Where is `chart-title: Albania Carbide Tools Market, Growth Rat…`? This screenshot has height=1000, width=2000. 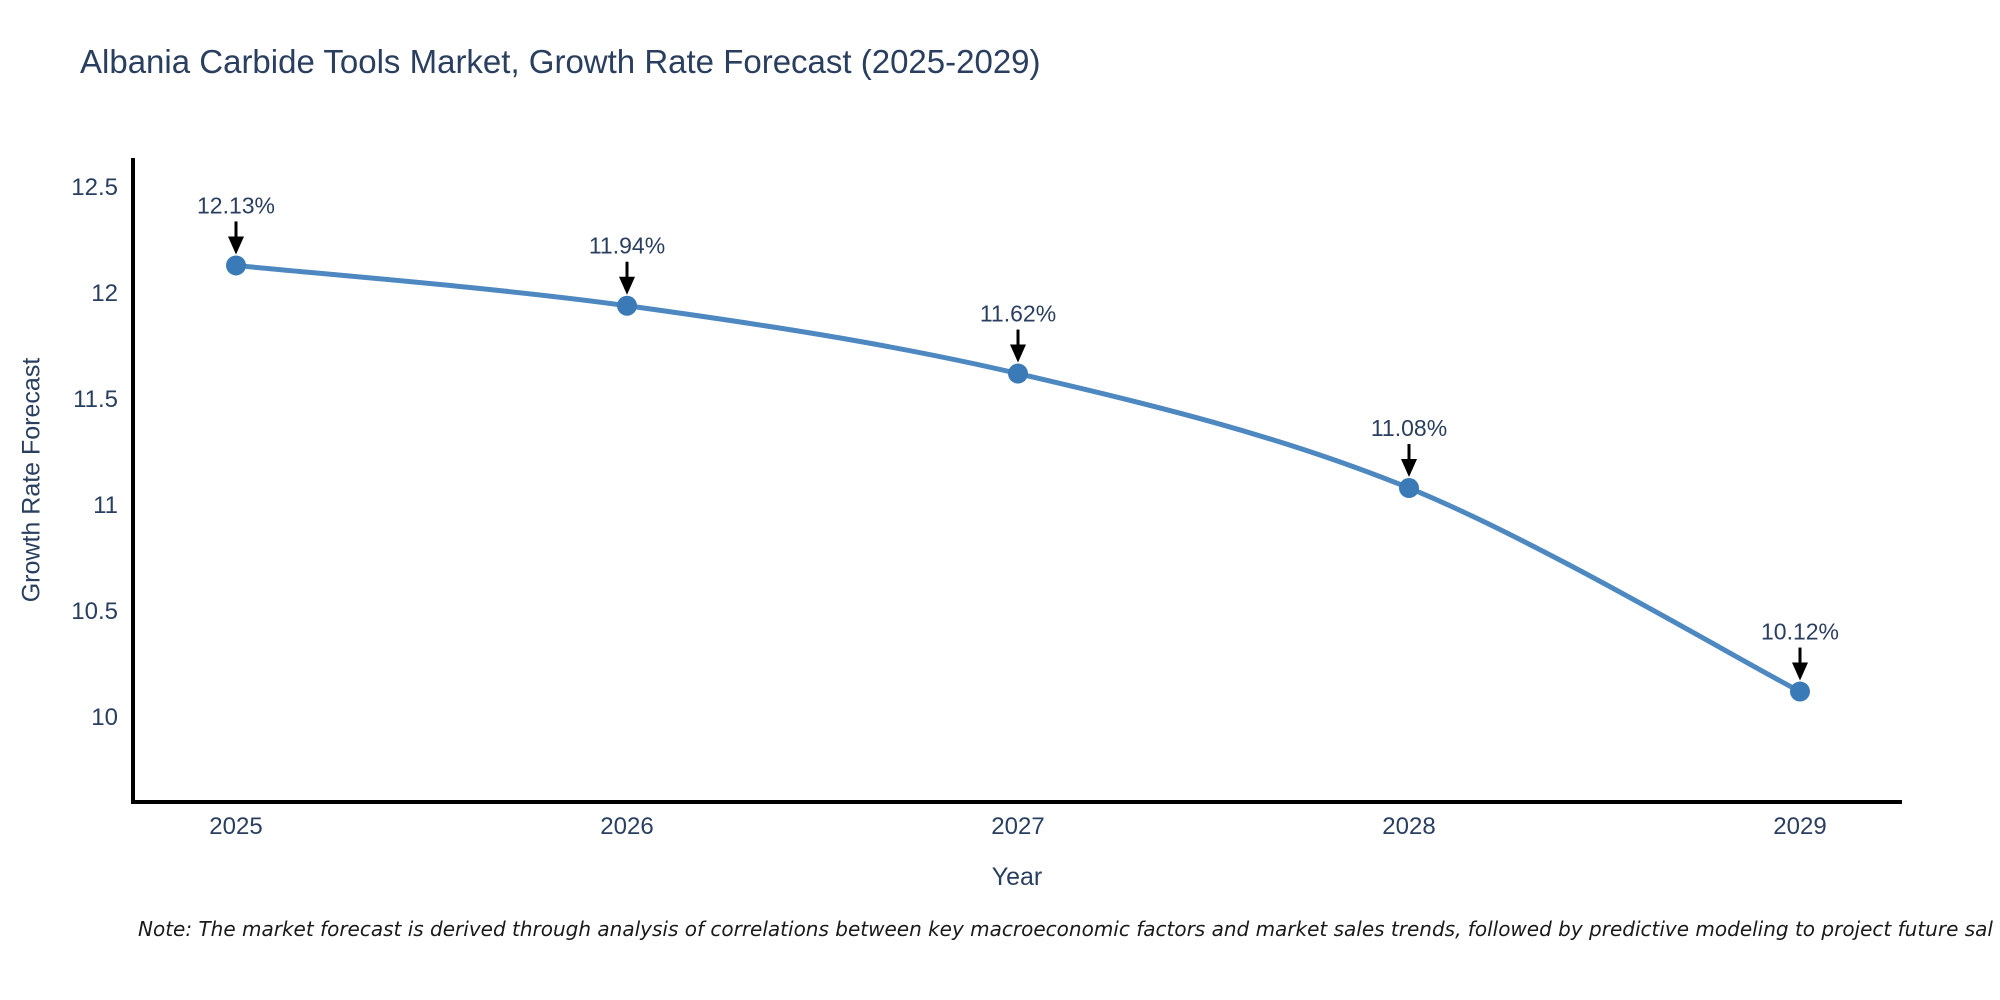 chart-title: Albania Carbide Tools Market, Growth Rat… is located at coordinates (560, 61).